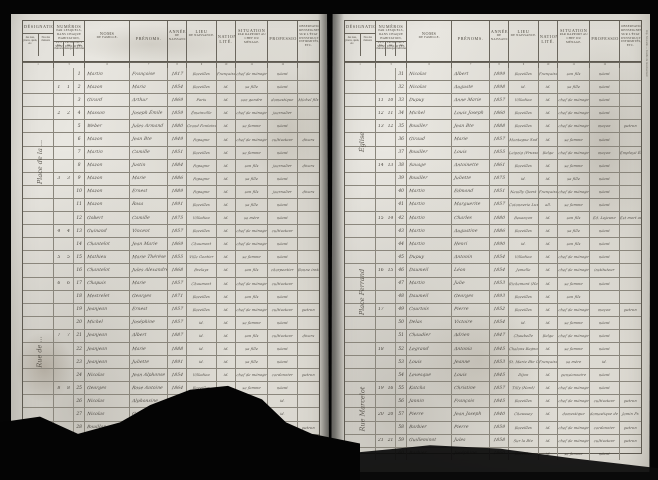 The width and height of the screenshot is (658, 480). I want to click on cell-prenom: Marguerite, so click(471, 205).